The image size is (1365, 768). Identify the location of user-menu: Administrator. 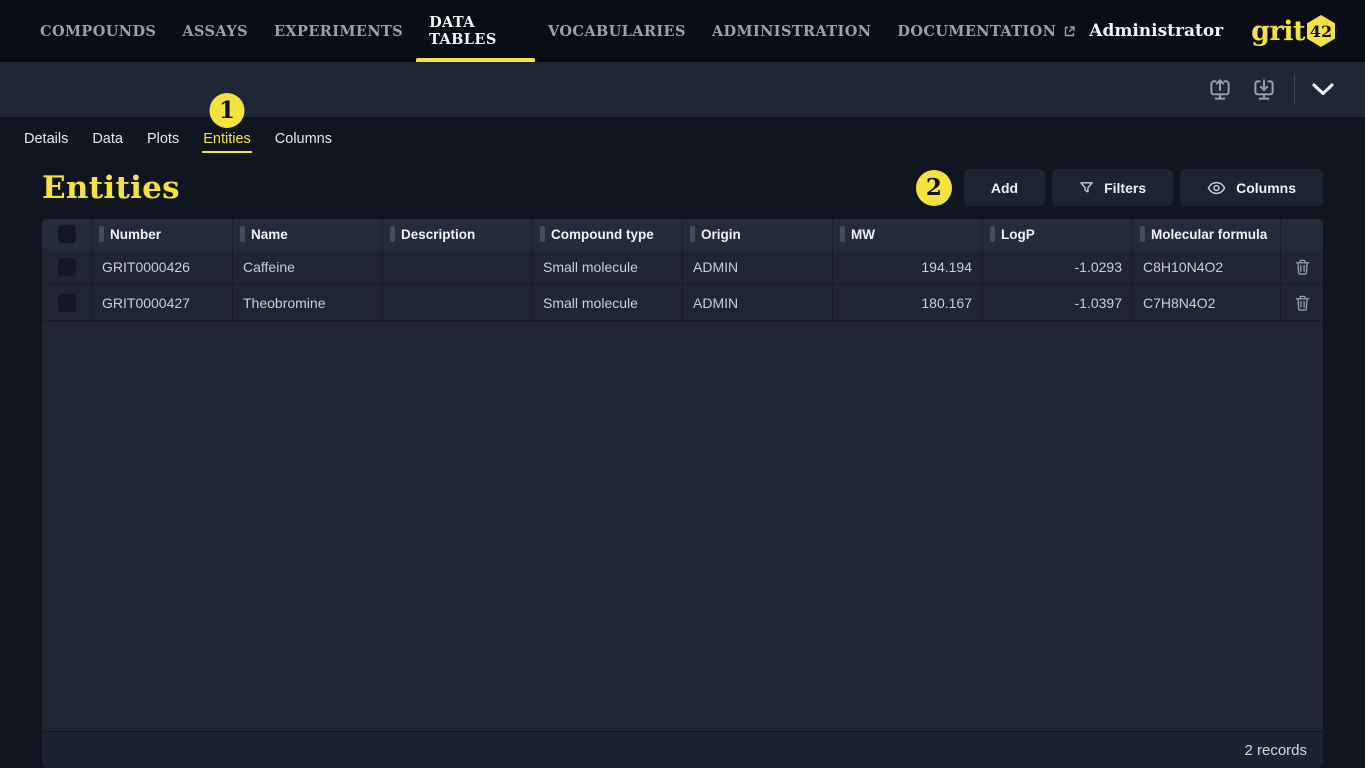
(1156, 31).